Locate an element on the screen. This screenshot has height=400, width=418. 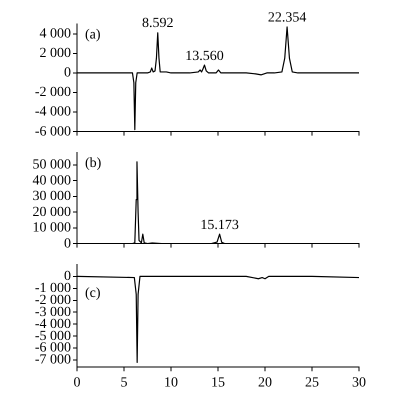
y-tick-label: 50 000 is located at coordinates (51, 165).